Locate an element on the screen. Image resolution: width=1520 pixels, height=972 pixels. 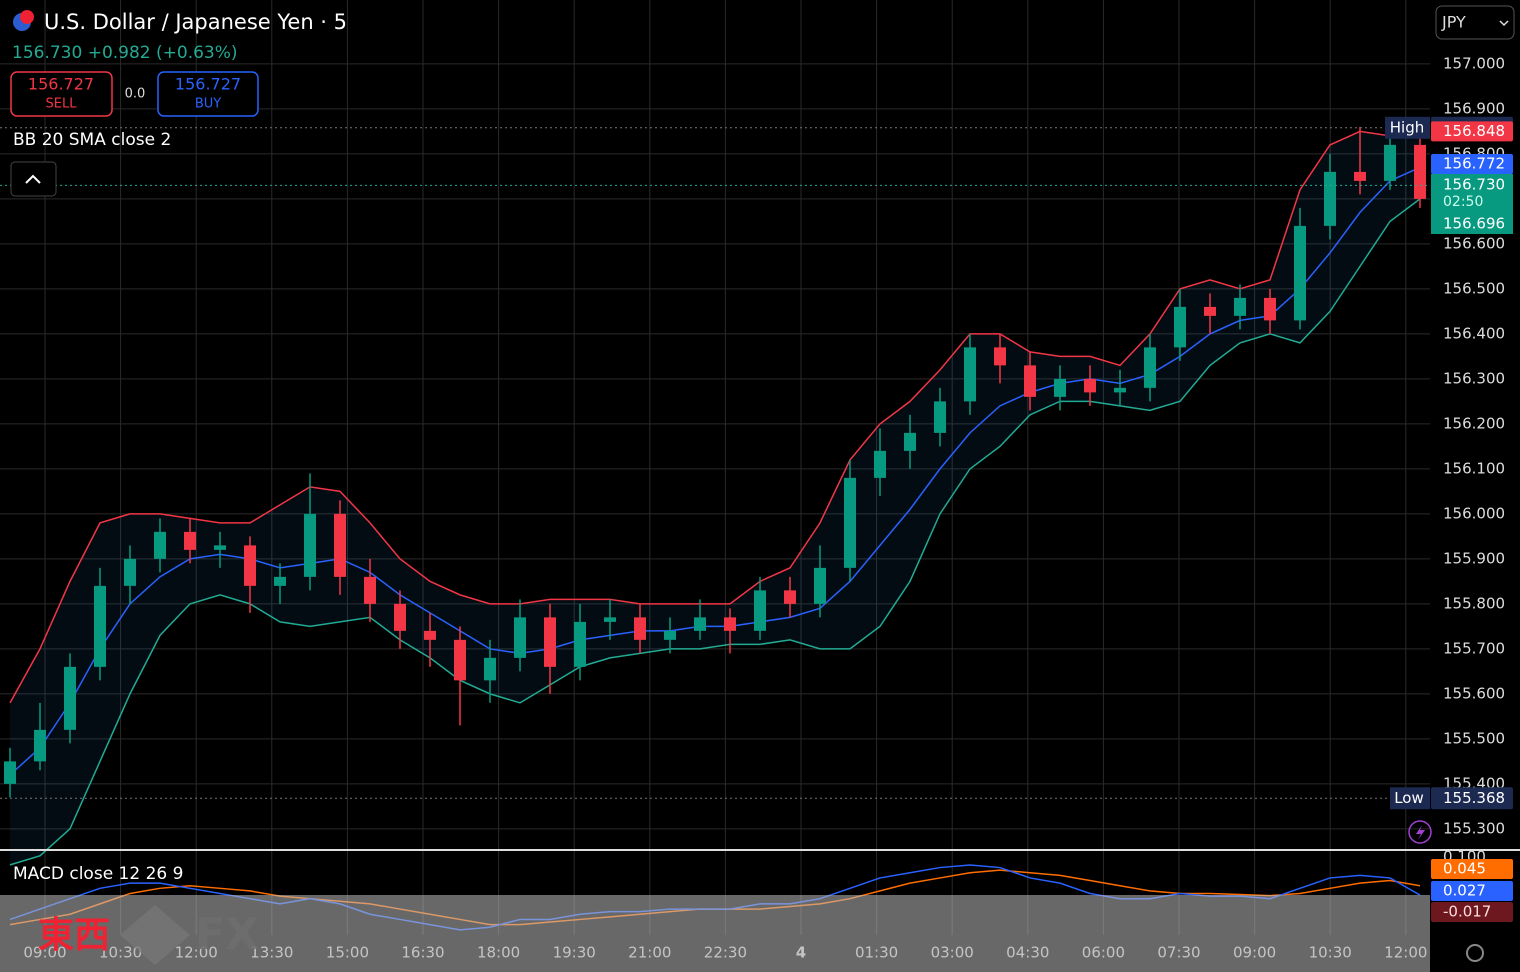
y-tick-label: 155.300 is located at coordinates (1474, 828).